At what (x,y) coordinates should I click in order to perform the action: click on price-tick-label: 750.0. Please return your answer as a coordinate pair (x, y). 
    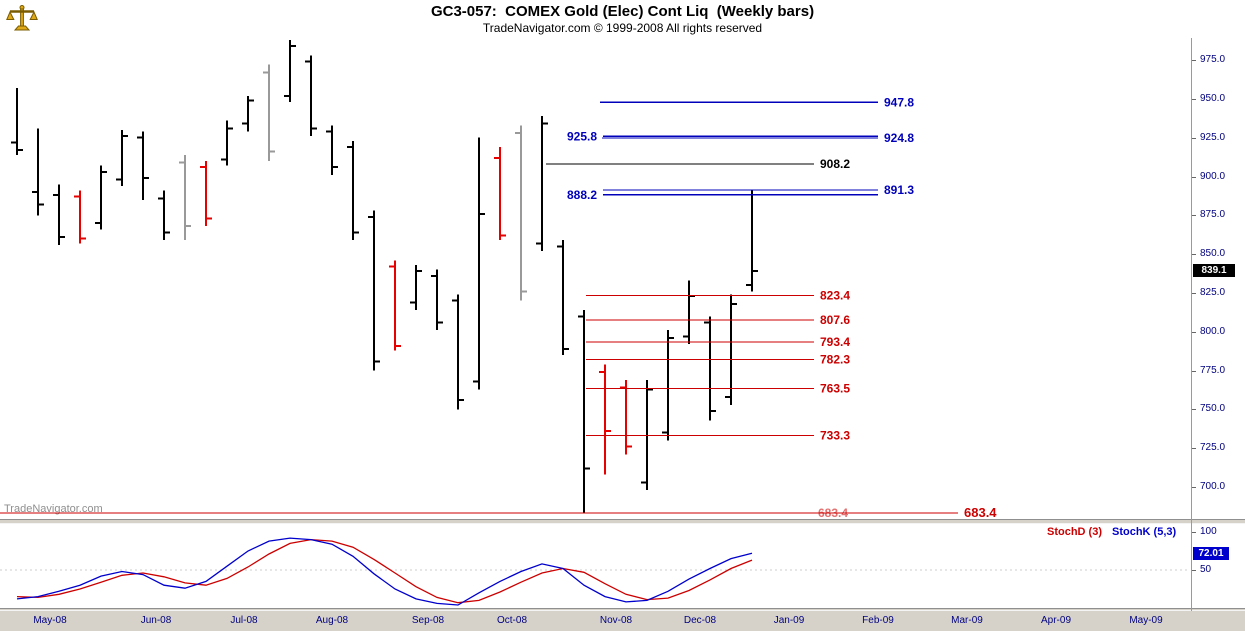
    Looking at the image, I should click on (1213, 408).